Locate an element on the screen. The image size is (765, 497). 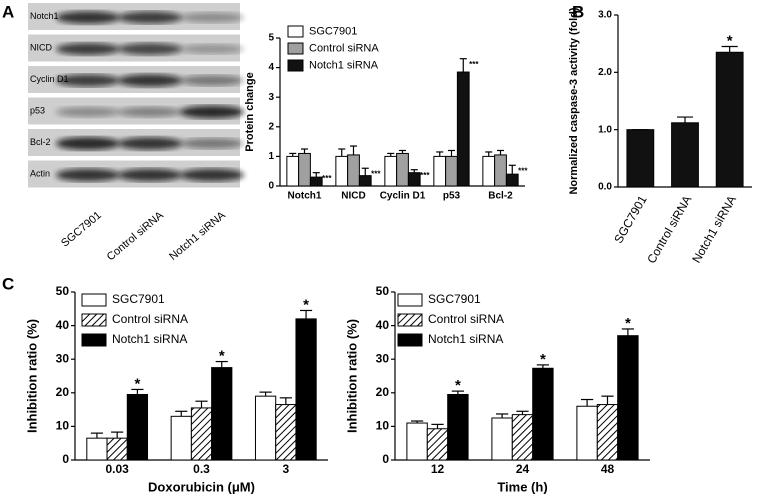
y-tick-label: 3 is located at coordinates (271, 97).